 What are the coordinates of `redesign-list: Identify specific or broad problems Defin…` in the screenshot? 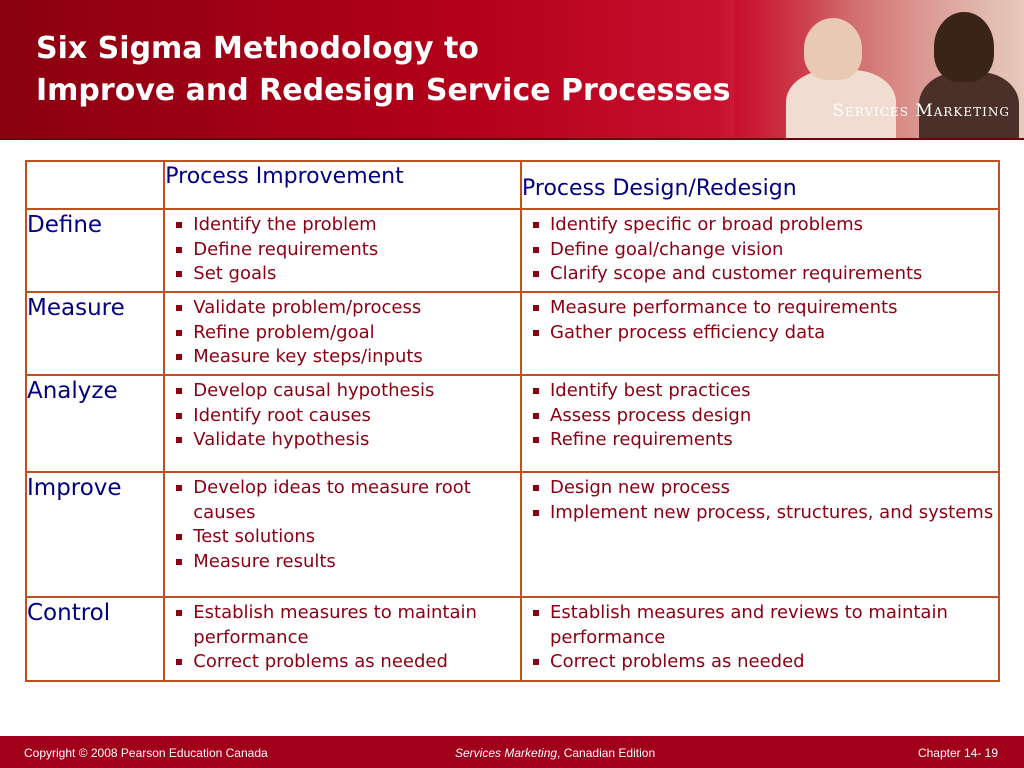 It's located at (760, 248).